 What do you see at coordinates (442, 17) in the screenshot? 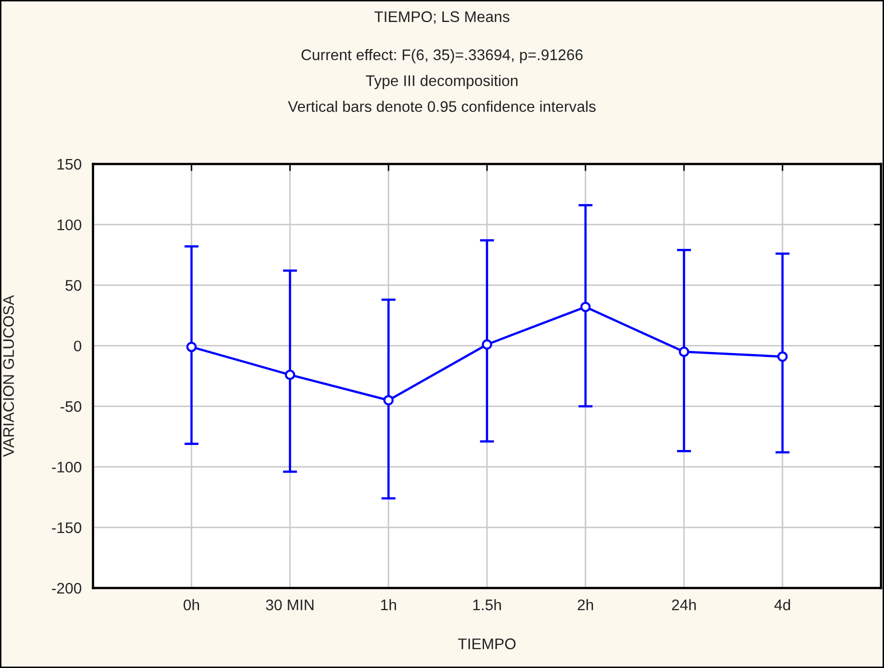
I see `chart-title: TIEMPO; LS Means` at bounding box center [442, 17].